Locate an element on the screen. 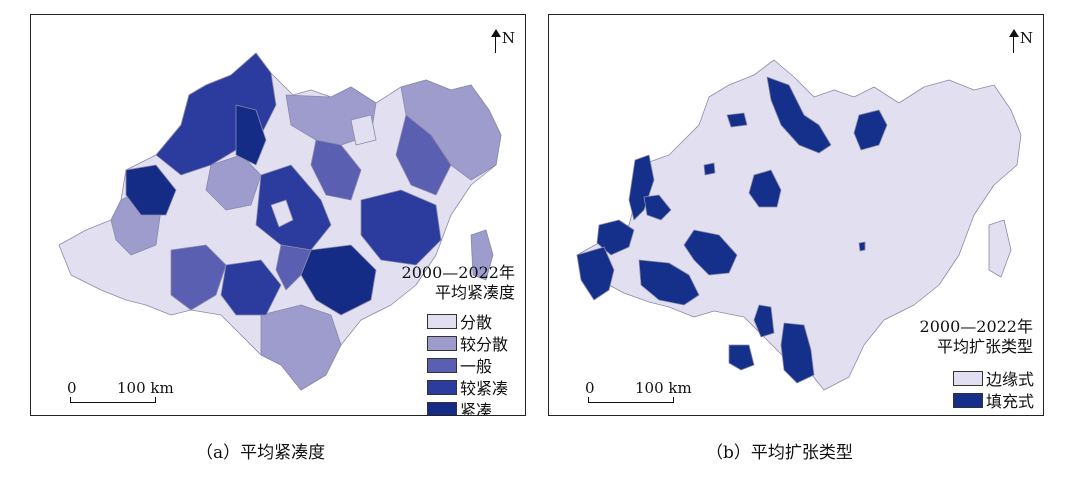 The image size is (1074, 478). legend-title-line: 平均紧凑度 is located at coordinates (474, 292).